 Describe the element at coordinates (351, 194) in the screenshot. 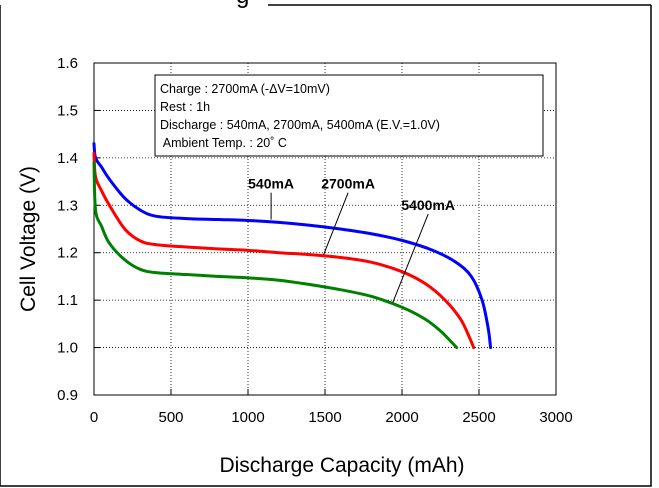

I see `series-labels: 540mA 2700mA 5400mA` at that location.